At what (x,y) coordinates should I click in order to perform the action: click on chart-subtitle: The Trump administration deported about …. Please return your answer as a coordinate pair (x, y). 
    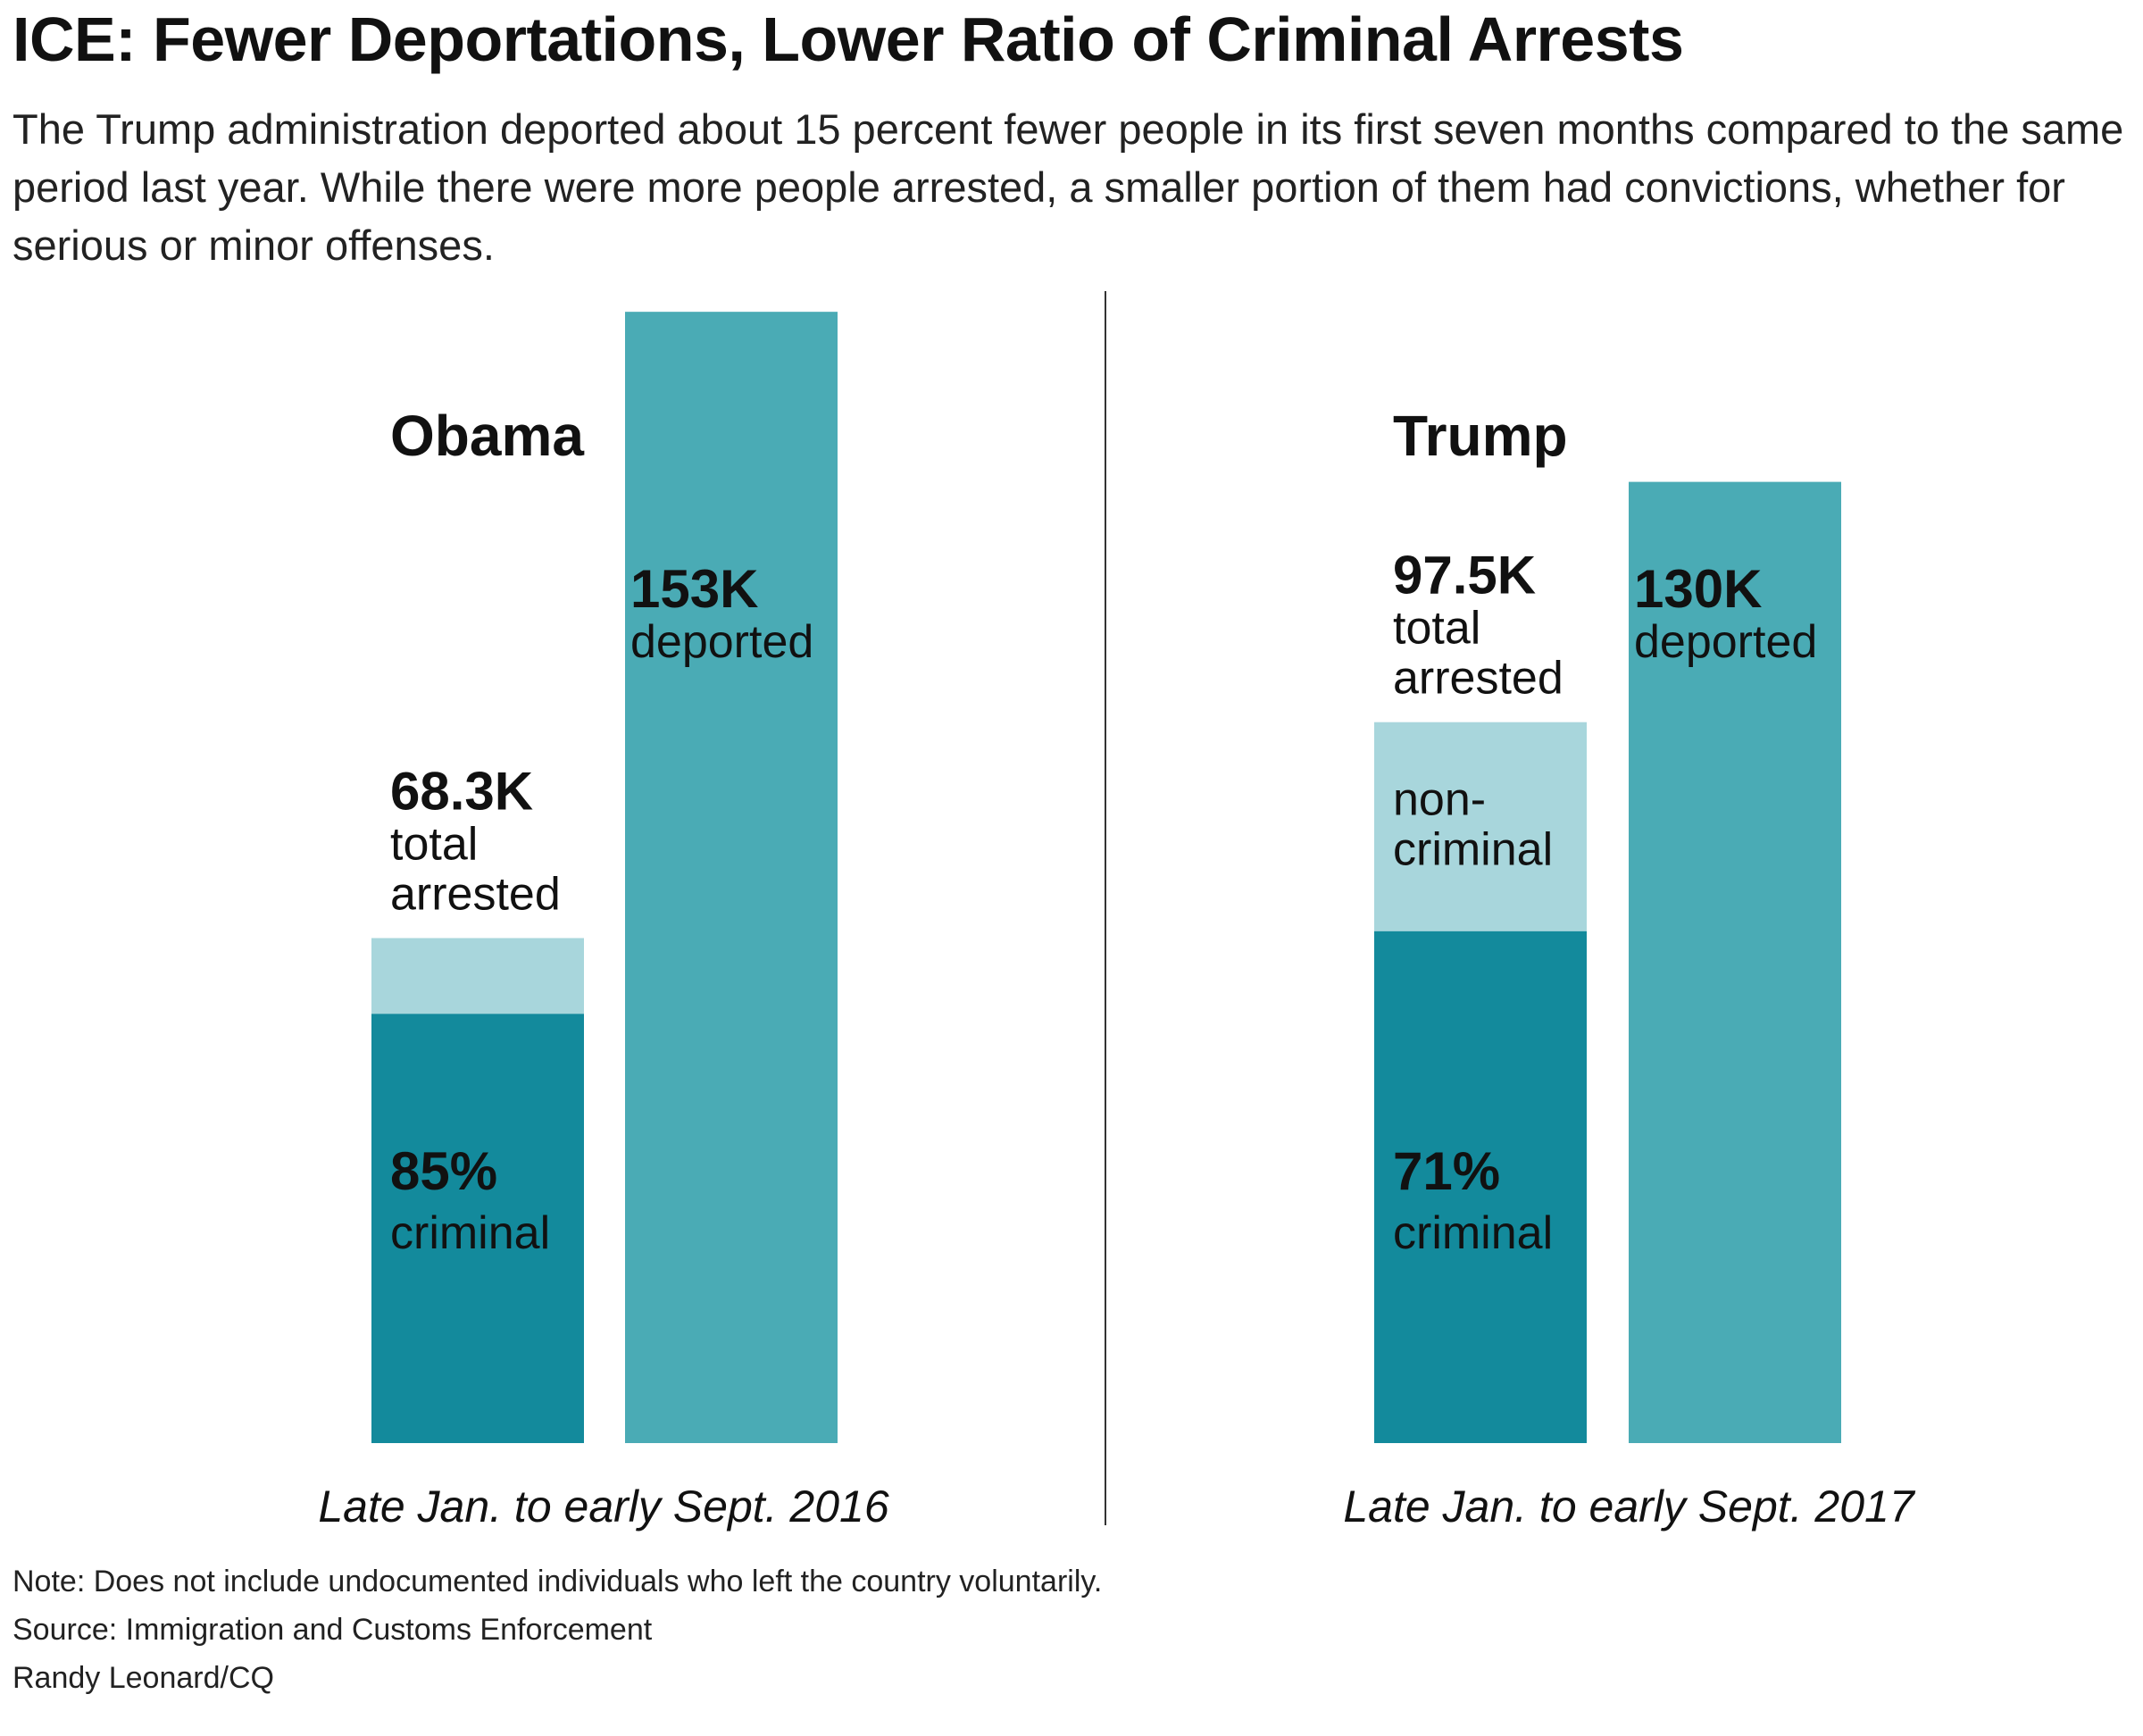
    Looking at the image, I should click on (1068, 187).